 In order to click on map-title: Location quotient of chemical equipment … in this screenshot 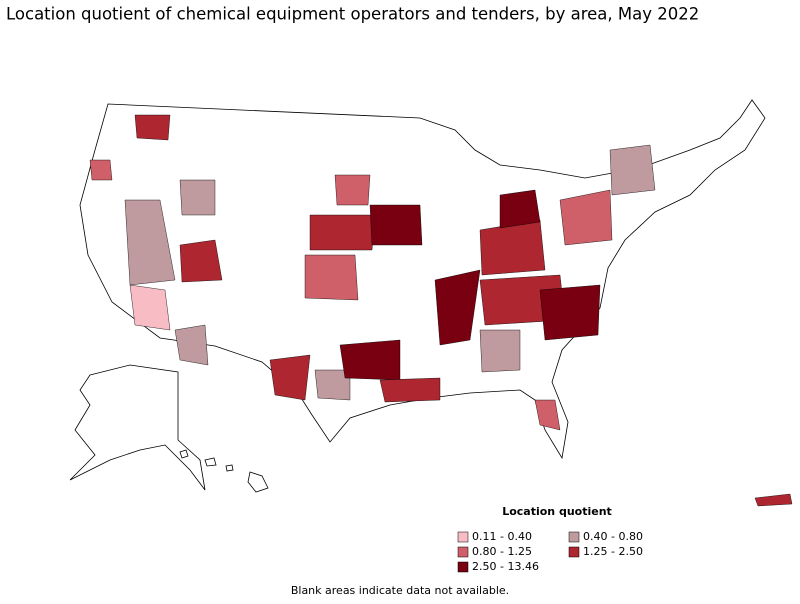, I will do `click(352, 14)`.